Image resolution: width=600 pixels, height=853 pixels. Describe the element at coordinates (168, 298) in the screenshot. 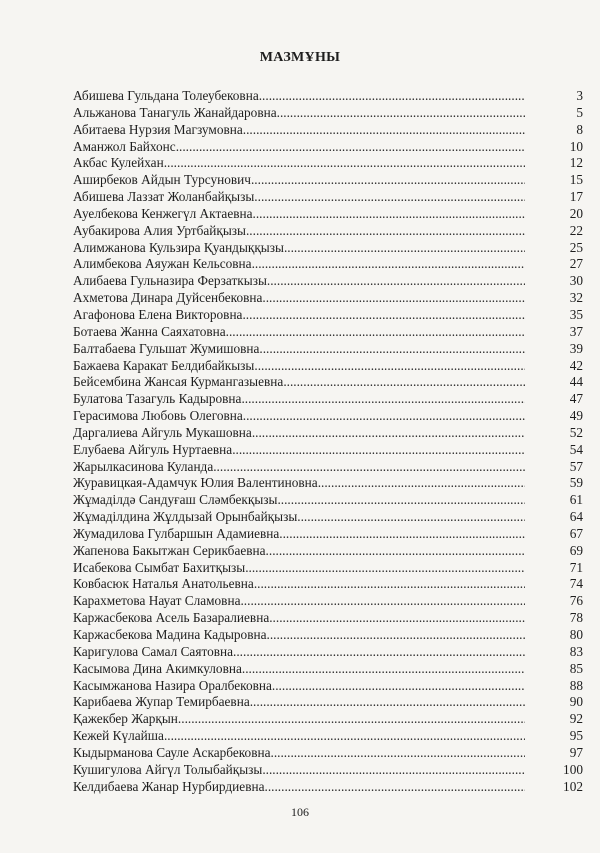

I see `entry-author: Ахметова Динара Дуйсенбековна` at that location.